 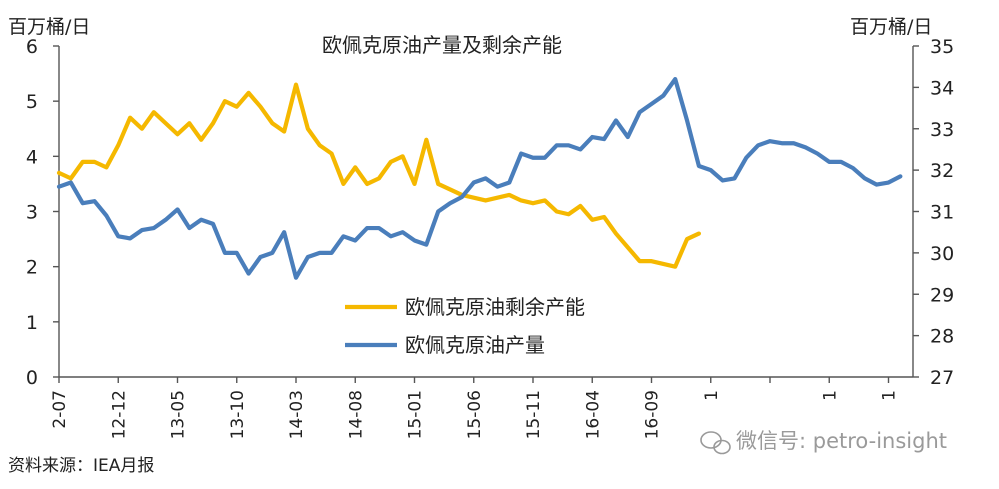 I want to click on right-tick-label: 31, so click(x=942, y=213).